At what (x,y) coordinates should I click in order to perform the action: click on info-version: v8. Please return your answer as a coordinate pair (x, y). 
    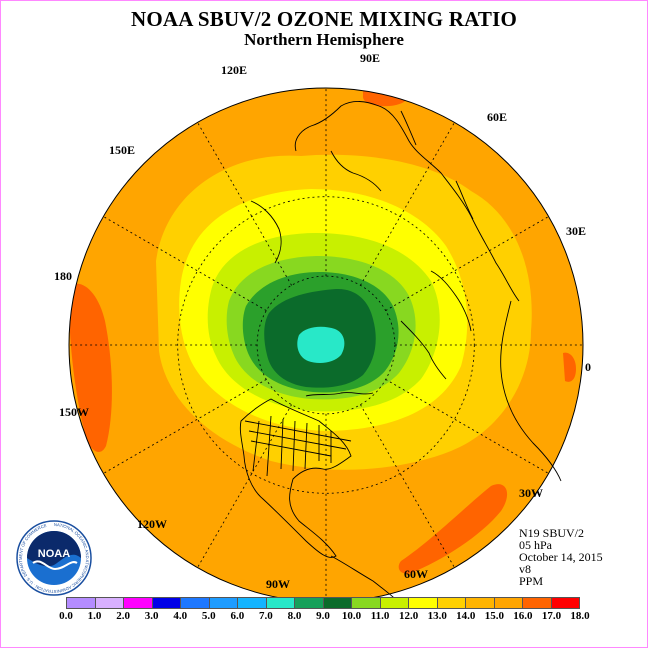
    Looking at the image, I should click on (525, 569).